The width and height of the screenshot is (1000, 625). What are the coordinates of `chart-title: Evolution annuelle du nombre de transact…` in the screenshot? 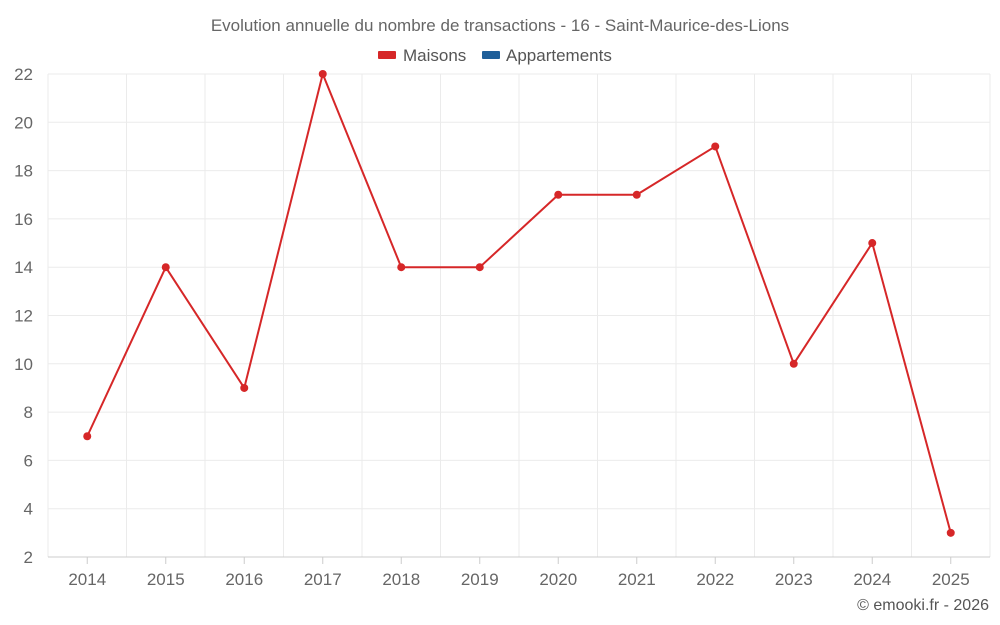 It's located at (500, 25).